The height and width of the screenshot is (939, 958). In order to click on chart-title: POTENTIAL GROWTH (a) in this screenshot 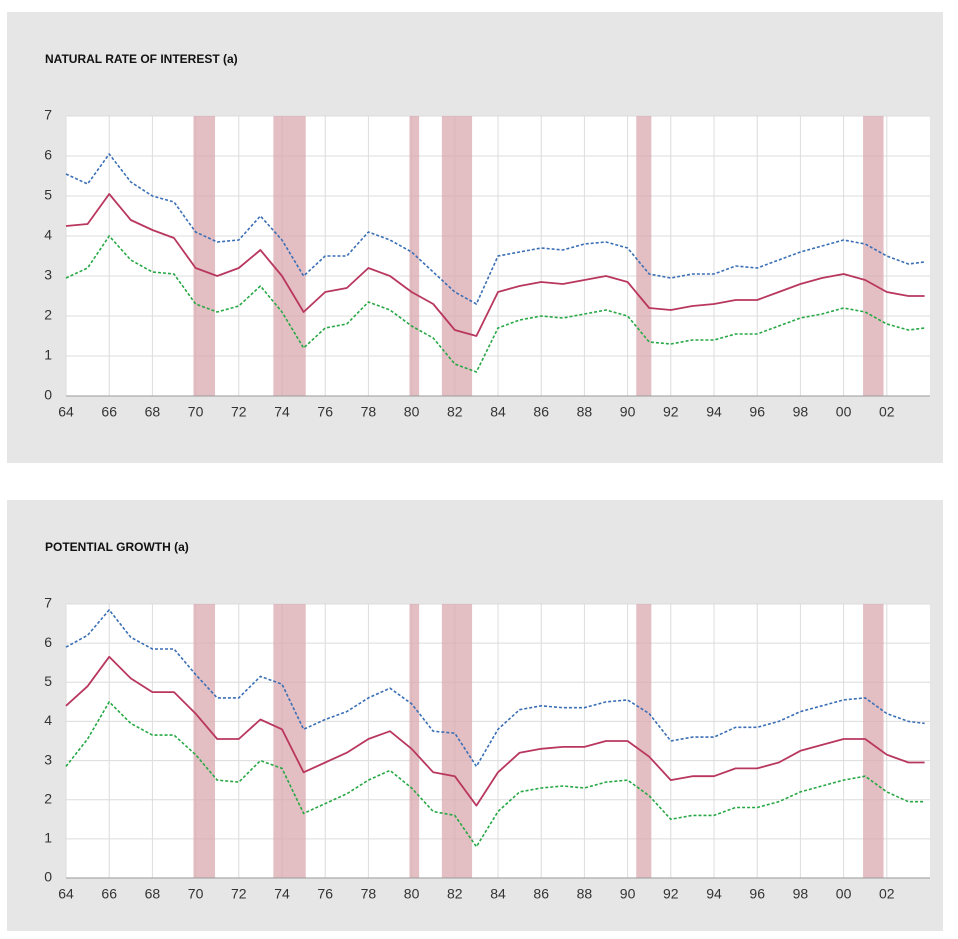, I will do `click(117, 547)`.